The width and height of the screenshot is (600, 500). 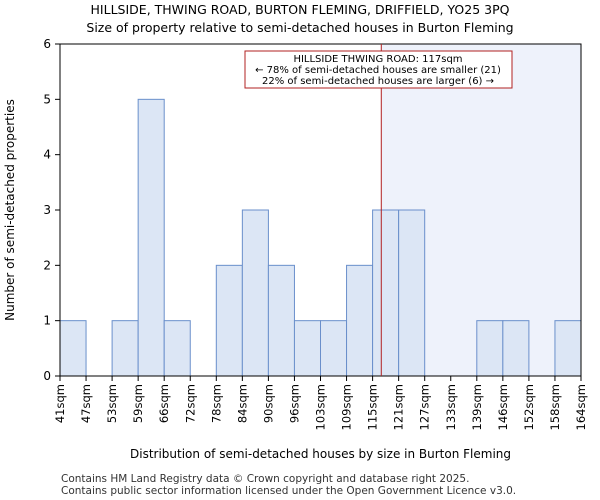 What do you see at coordinates (151, 237) in the screenshot?
I see `bar-59sqm` at bounding box center [151, 237].